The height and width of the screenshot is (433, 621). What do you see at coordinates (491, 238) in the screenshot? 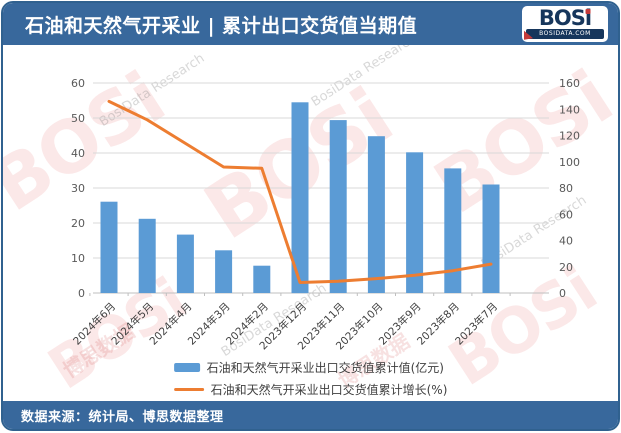
I see `bar-2023年7月` at bounding box center [491, 238].